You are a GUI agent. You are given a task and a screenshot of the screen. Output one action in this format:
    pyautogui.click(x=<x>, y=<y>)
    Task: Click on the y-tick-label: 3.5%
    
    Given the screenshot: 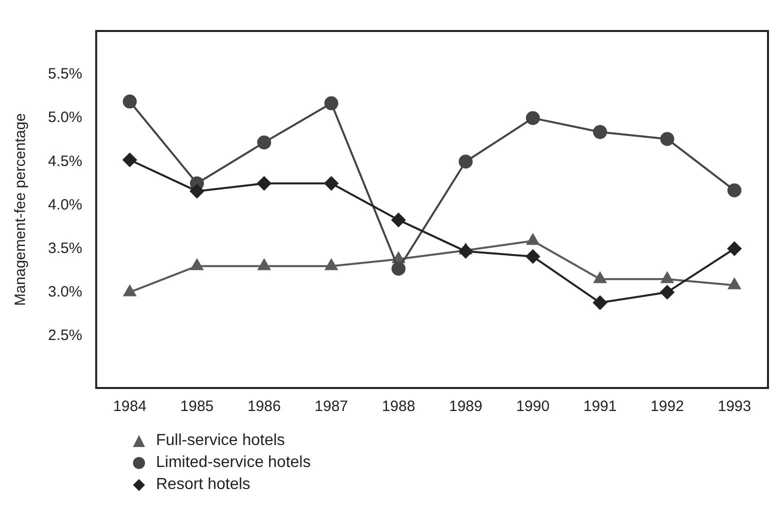 What is the action you would take?
    pyautogui.click(x=65, y=248)
    